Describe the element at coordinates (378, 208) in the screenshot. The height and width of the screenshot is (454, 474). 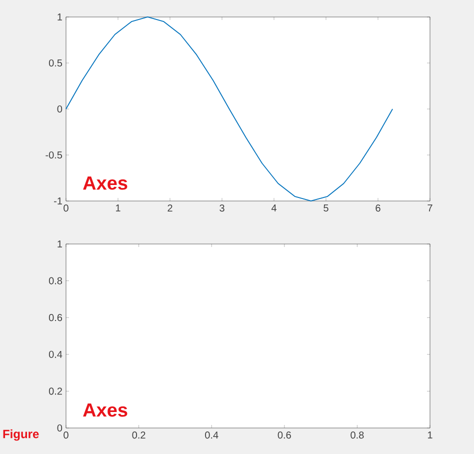
I see `x-tick-label: 6` at that location.